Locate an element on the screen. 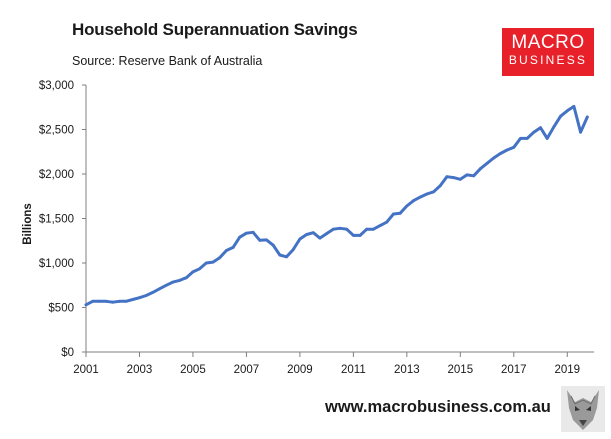 Image resolution: width=611 pixels, height=439 pixels. y-tick-label: $1,500 is located at coordinates (56, 220).